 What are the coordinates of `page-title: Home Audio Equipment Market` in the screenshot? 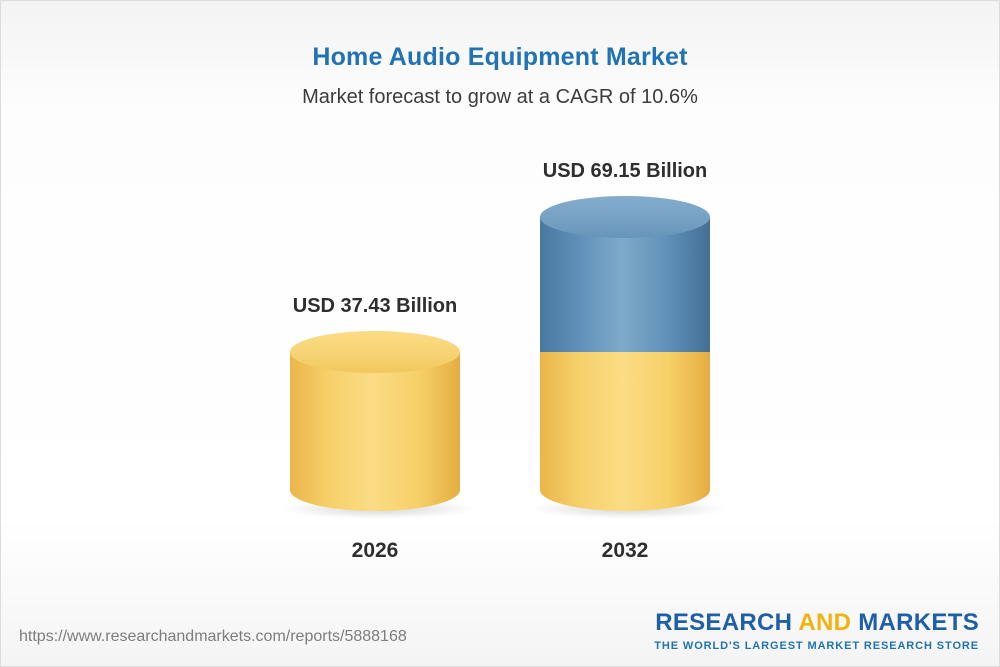 It's located at (500, 57).